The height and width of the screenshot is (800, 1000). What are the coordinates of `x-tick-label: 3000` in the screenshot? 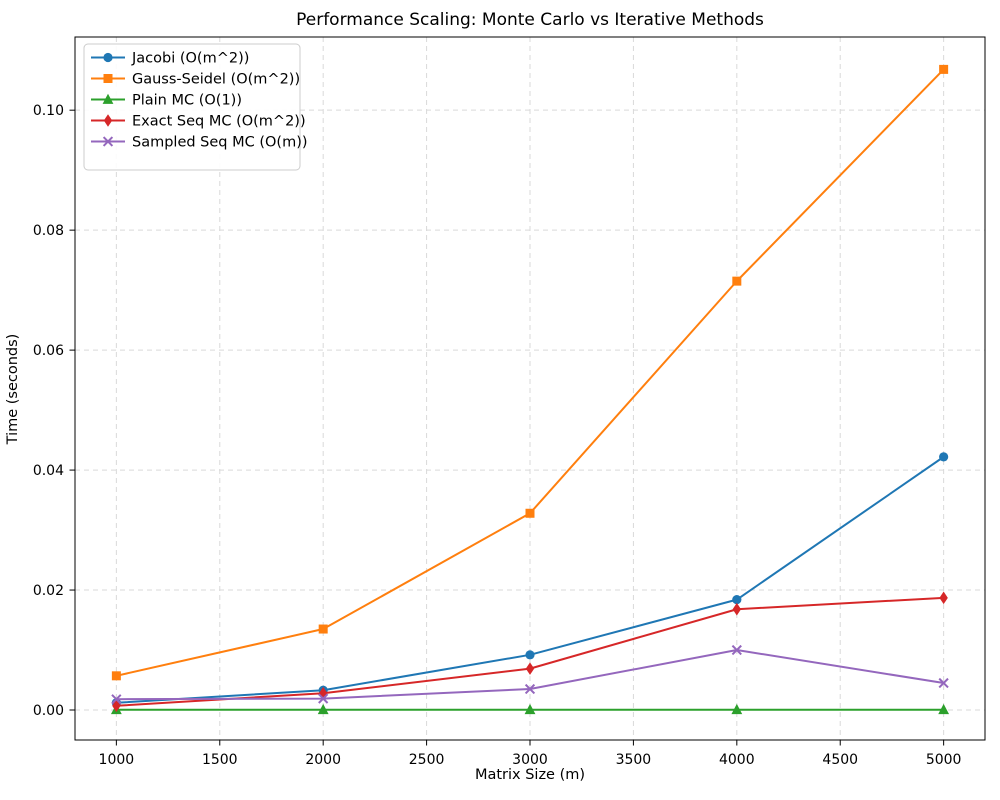 It's located at (530, 760).